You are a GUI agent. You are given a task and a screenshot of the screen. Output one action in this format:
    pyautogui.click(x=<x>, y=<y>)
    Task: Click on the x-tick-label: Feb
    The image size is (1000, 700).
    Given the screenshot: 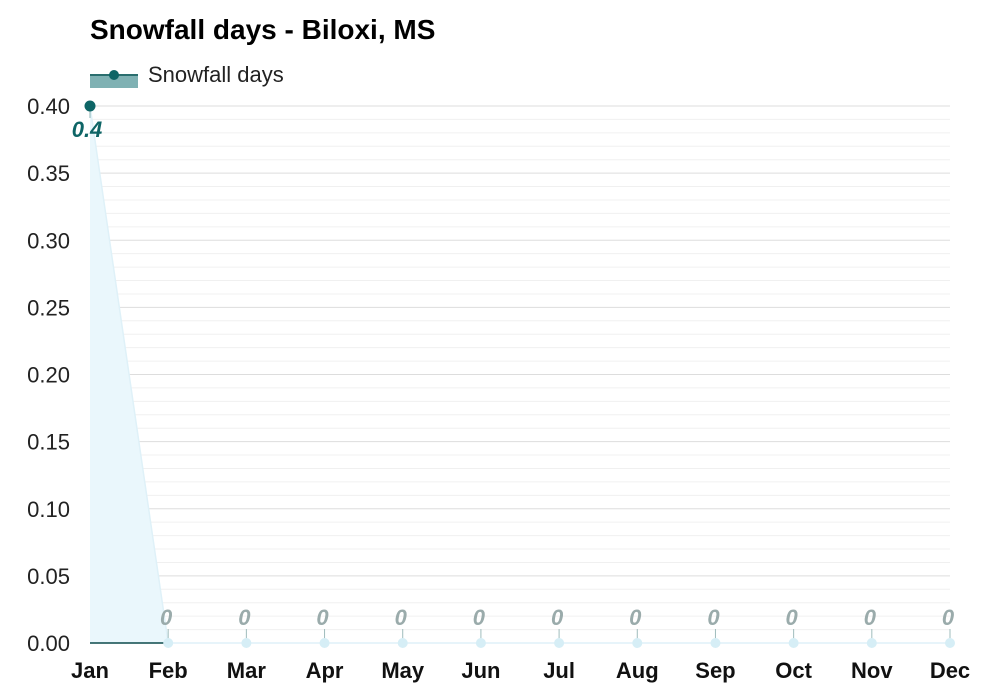 What is the action you would take?
    pyautogui.click(x=168, y=670)
    